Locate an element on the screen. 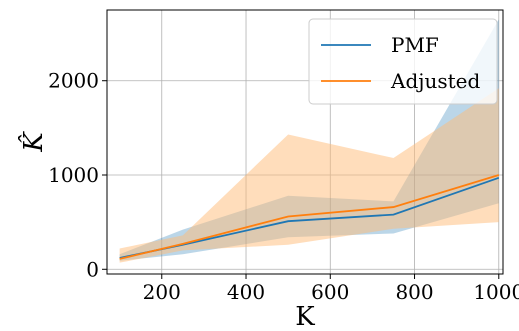  y-tick-label: 0 is located at coordinates (92, 269).